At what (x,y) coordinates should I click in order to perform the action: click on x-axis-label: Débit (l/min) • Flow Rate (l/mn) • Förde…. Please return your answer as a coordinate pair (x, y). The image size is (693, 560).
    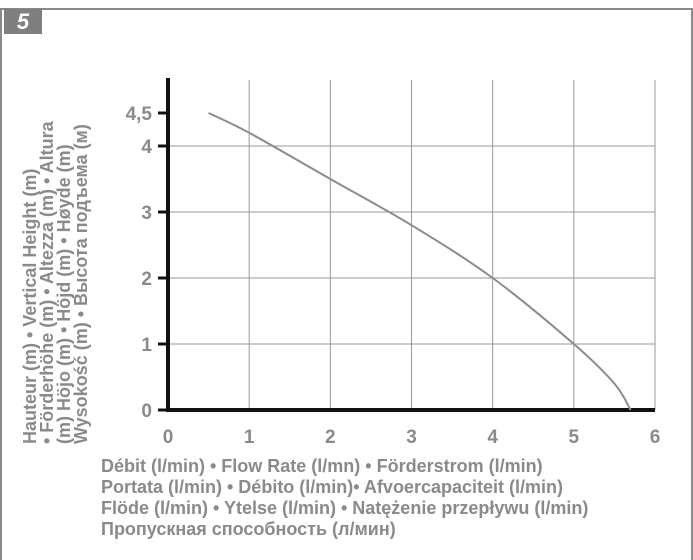
    Looking at the image, I should click on (344, 498).